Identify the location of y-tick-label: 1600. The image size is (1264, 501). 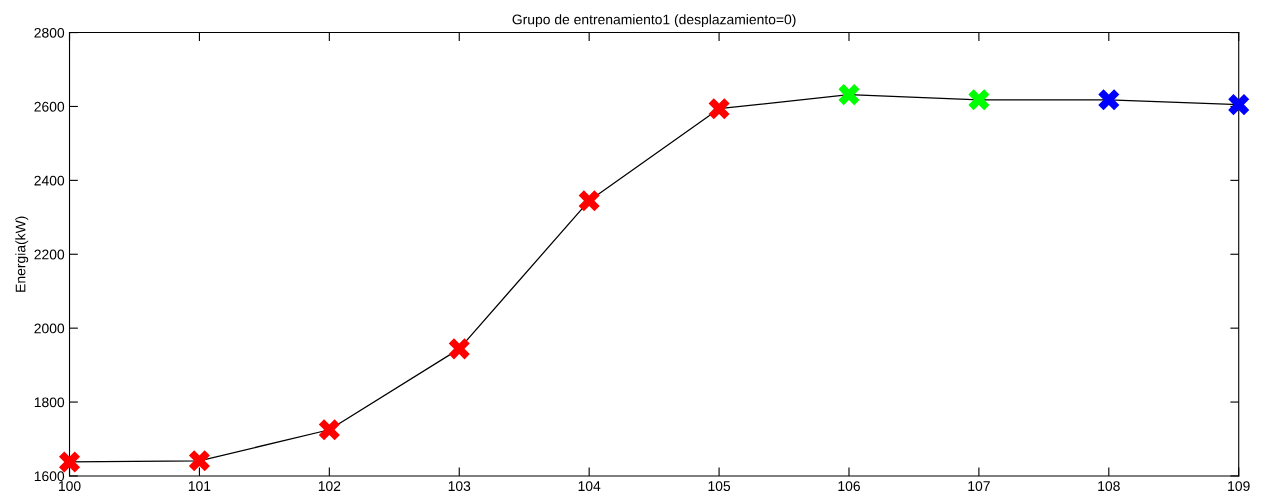
(49, 476).